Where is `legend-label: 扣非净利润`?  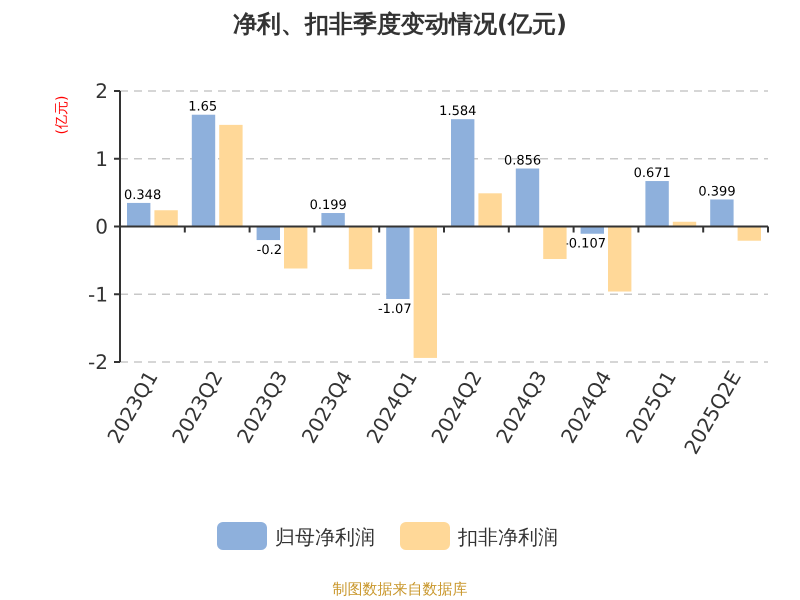
legend-label: 扣非净利润 is located at coordinates (507, 537).